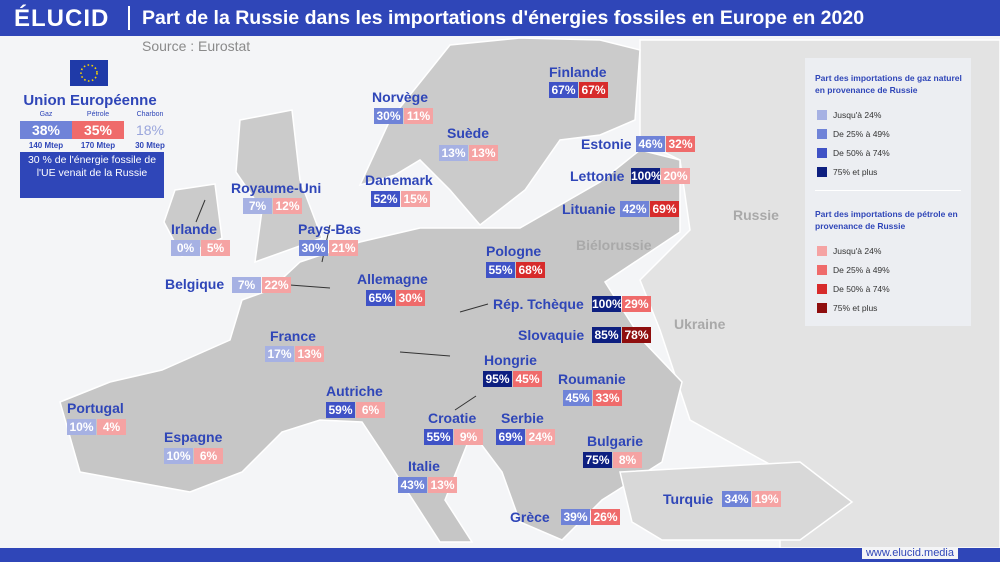  What do you see at coordinates (607, 398) in the screenshot?
I see `oil-share: 33%` at bounding box center [607, 398].